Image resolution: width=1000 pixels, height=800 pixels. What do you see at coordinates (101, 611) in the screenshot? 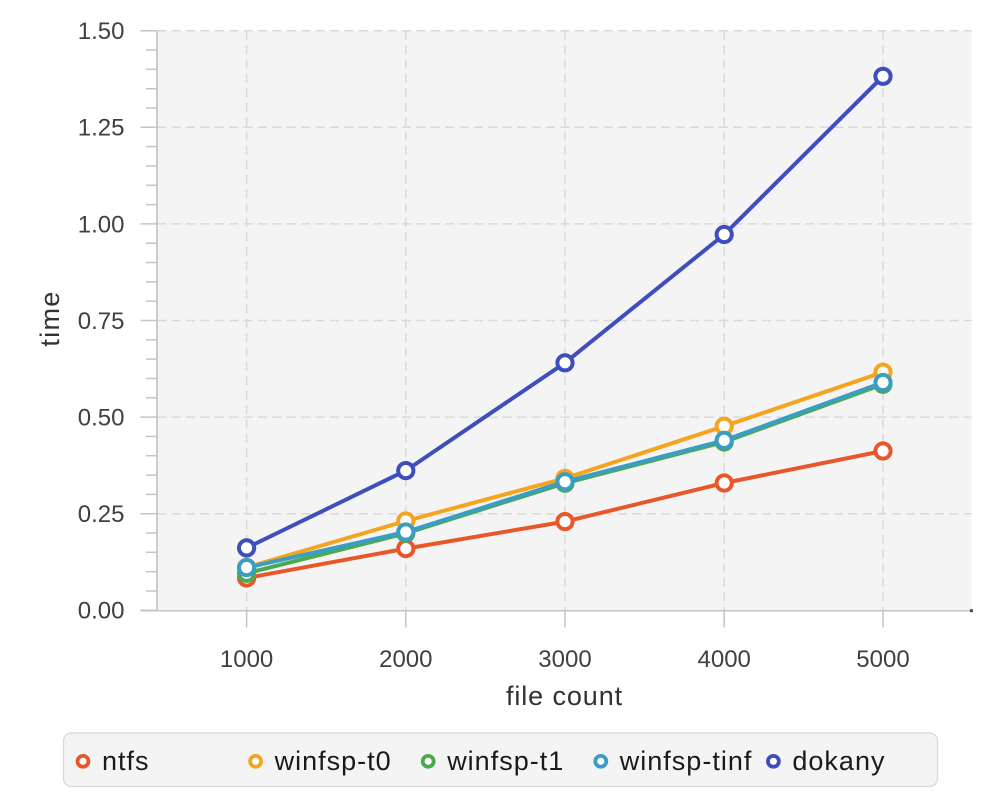
I see `svg-text: 0.00` at bounding box center [101, 611].